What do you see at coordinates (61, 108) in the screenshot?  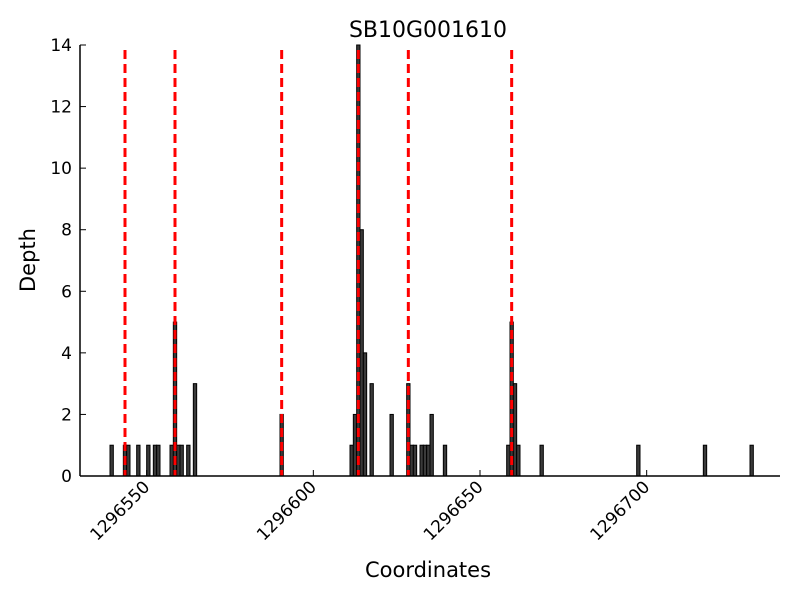 I see `y-tick-label: 12` at bounding box center [61, 108].